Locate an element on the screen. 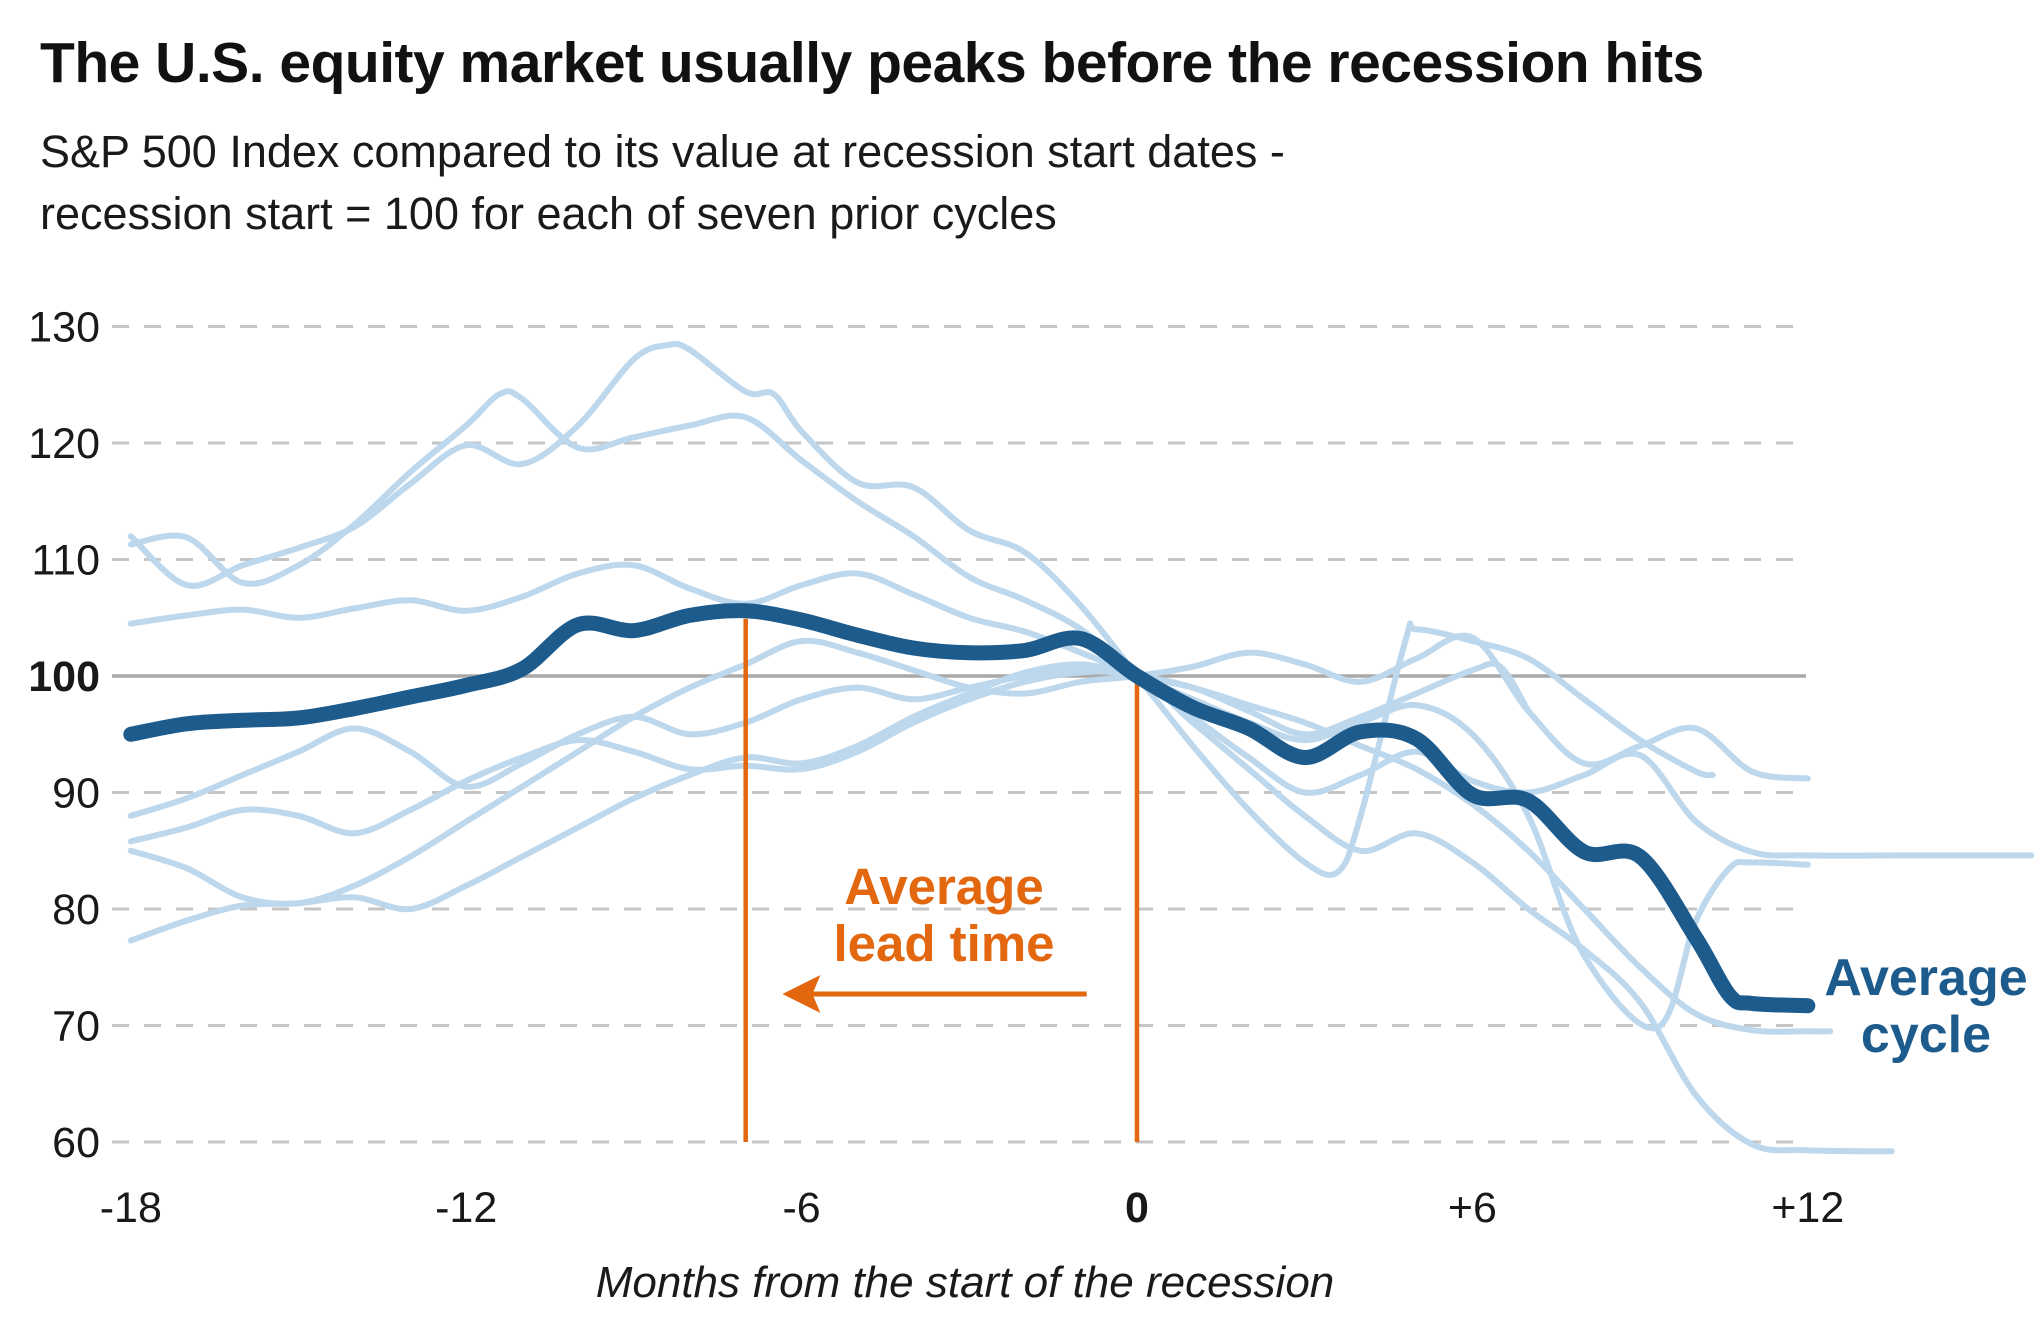  x-tick-label: 0 is located at coordinates (1137, 1208).